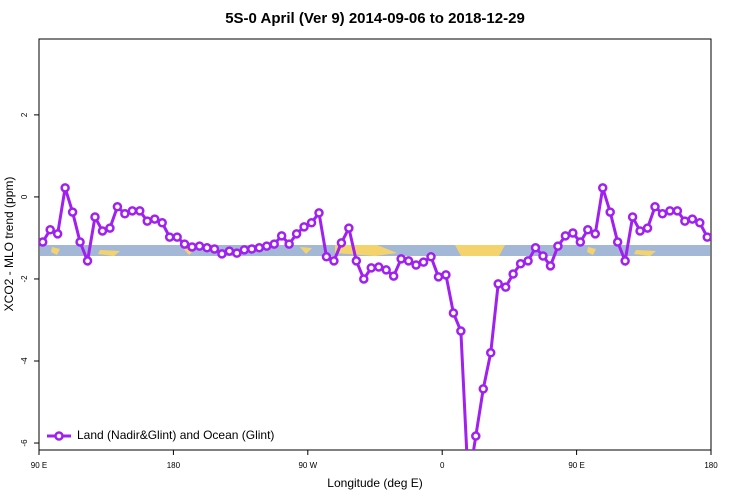 Image resolution: width=750 pixels, height=500 pixels. I want to click on y-tick-label: 0, so click(24, 196).